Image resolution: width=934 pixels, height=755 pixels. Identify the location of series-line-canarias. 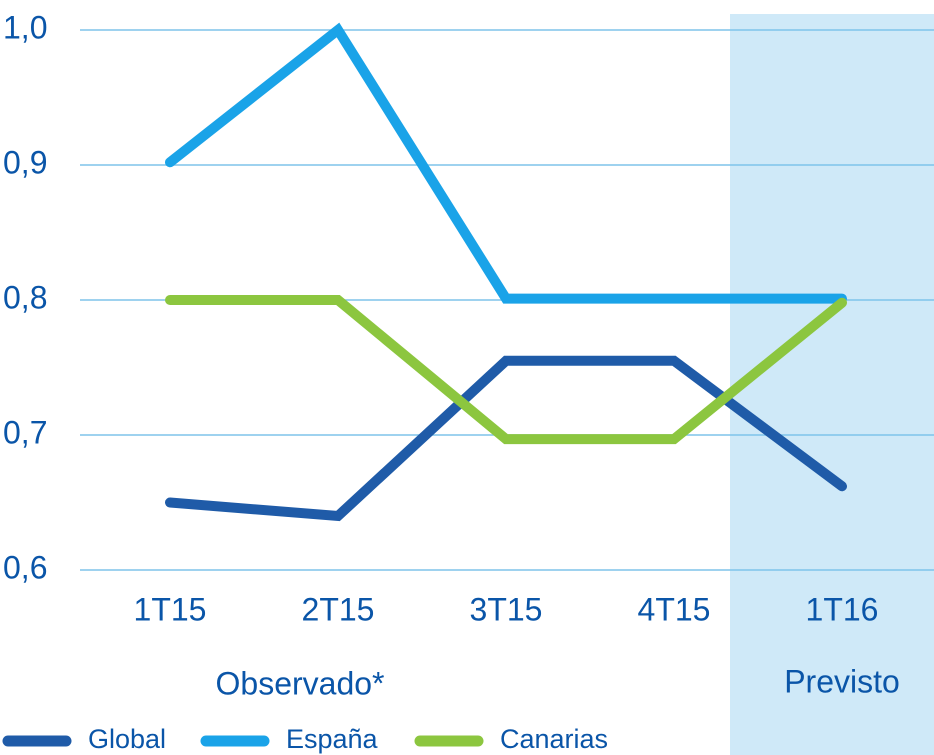
(506, 370).